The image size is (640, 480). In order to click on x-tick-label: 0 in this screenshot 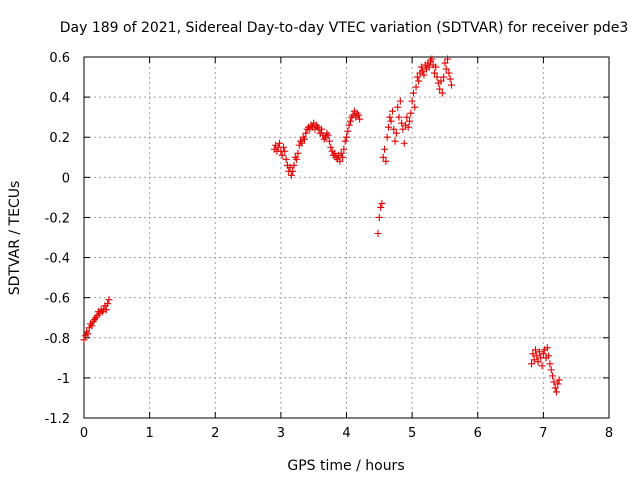, I will do `click(84, 433)`.